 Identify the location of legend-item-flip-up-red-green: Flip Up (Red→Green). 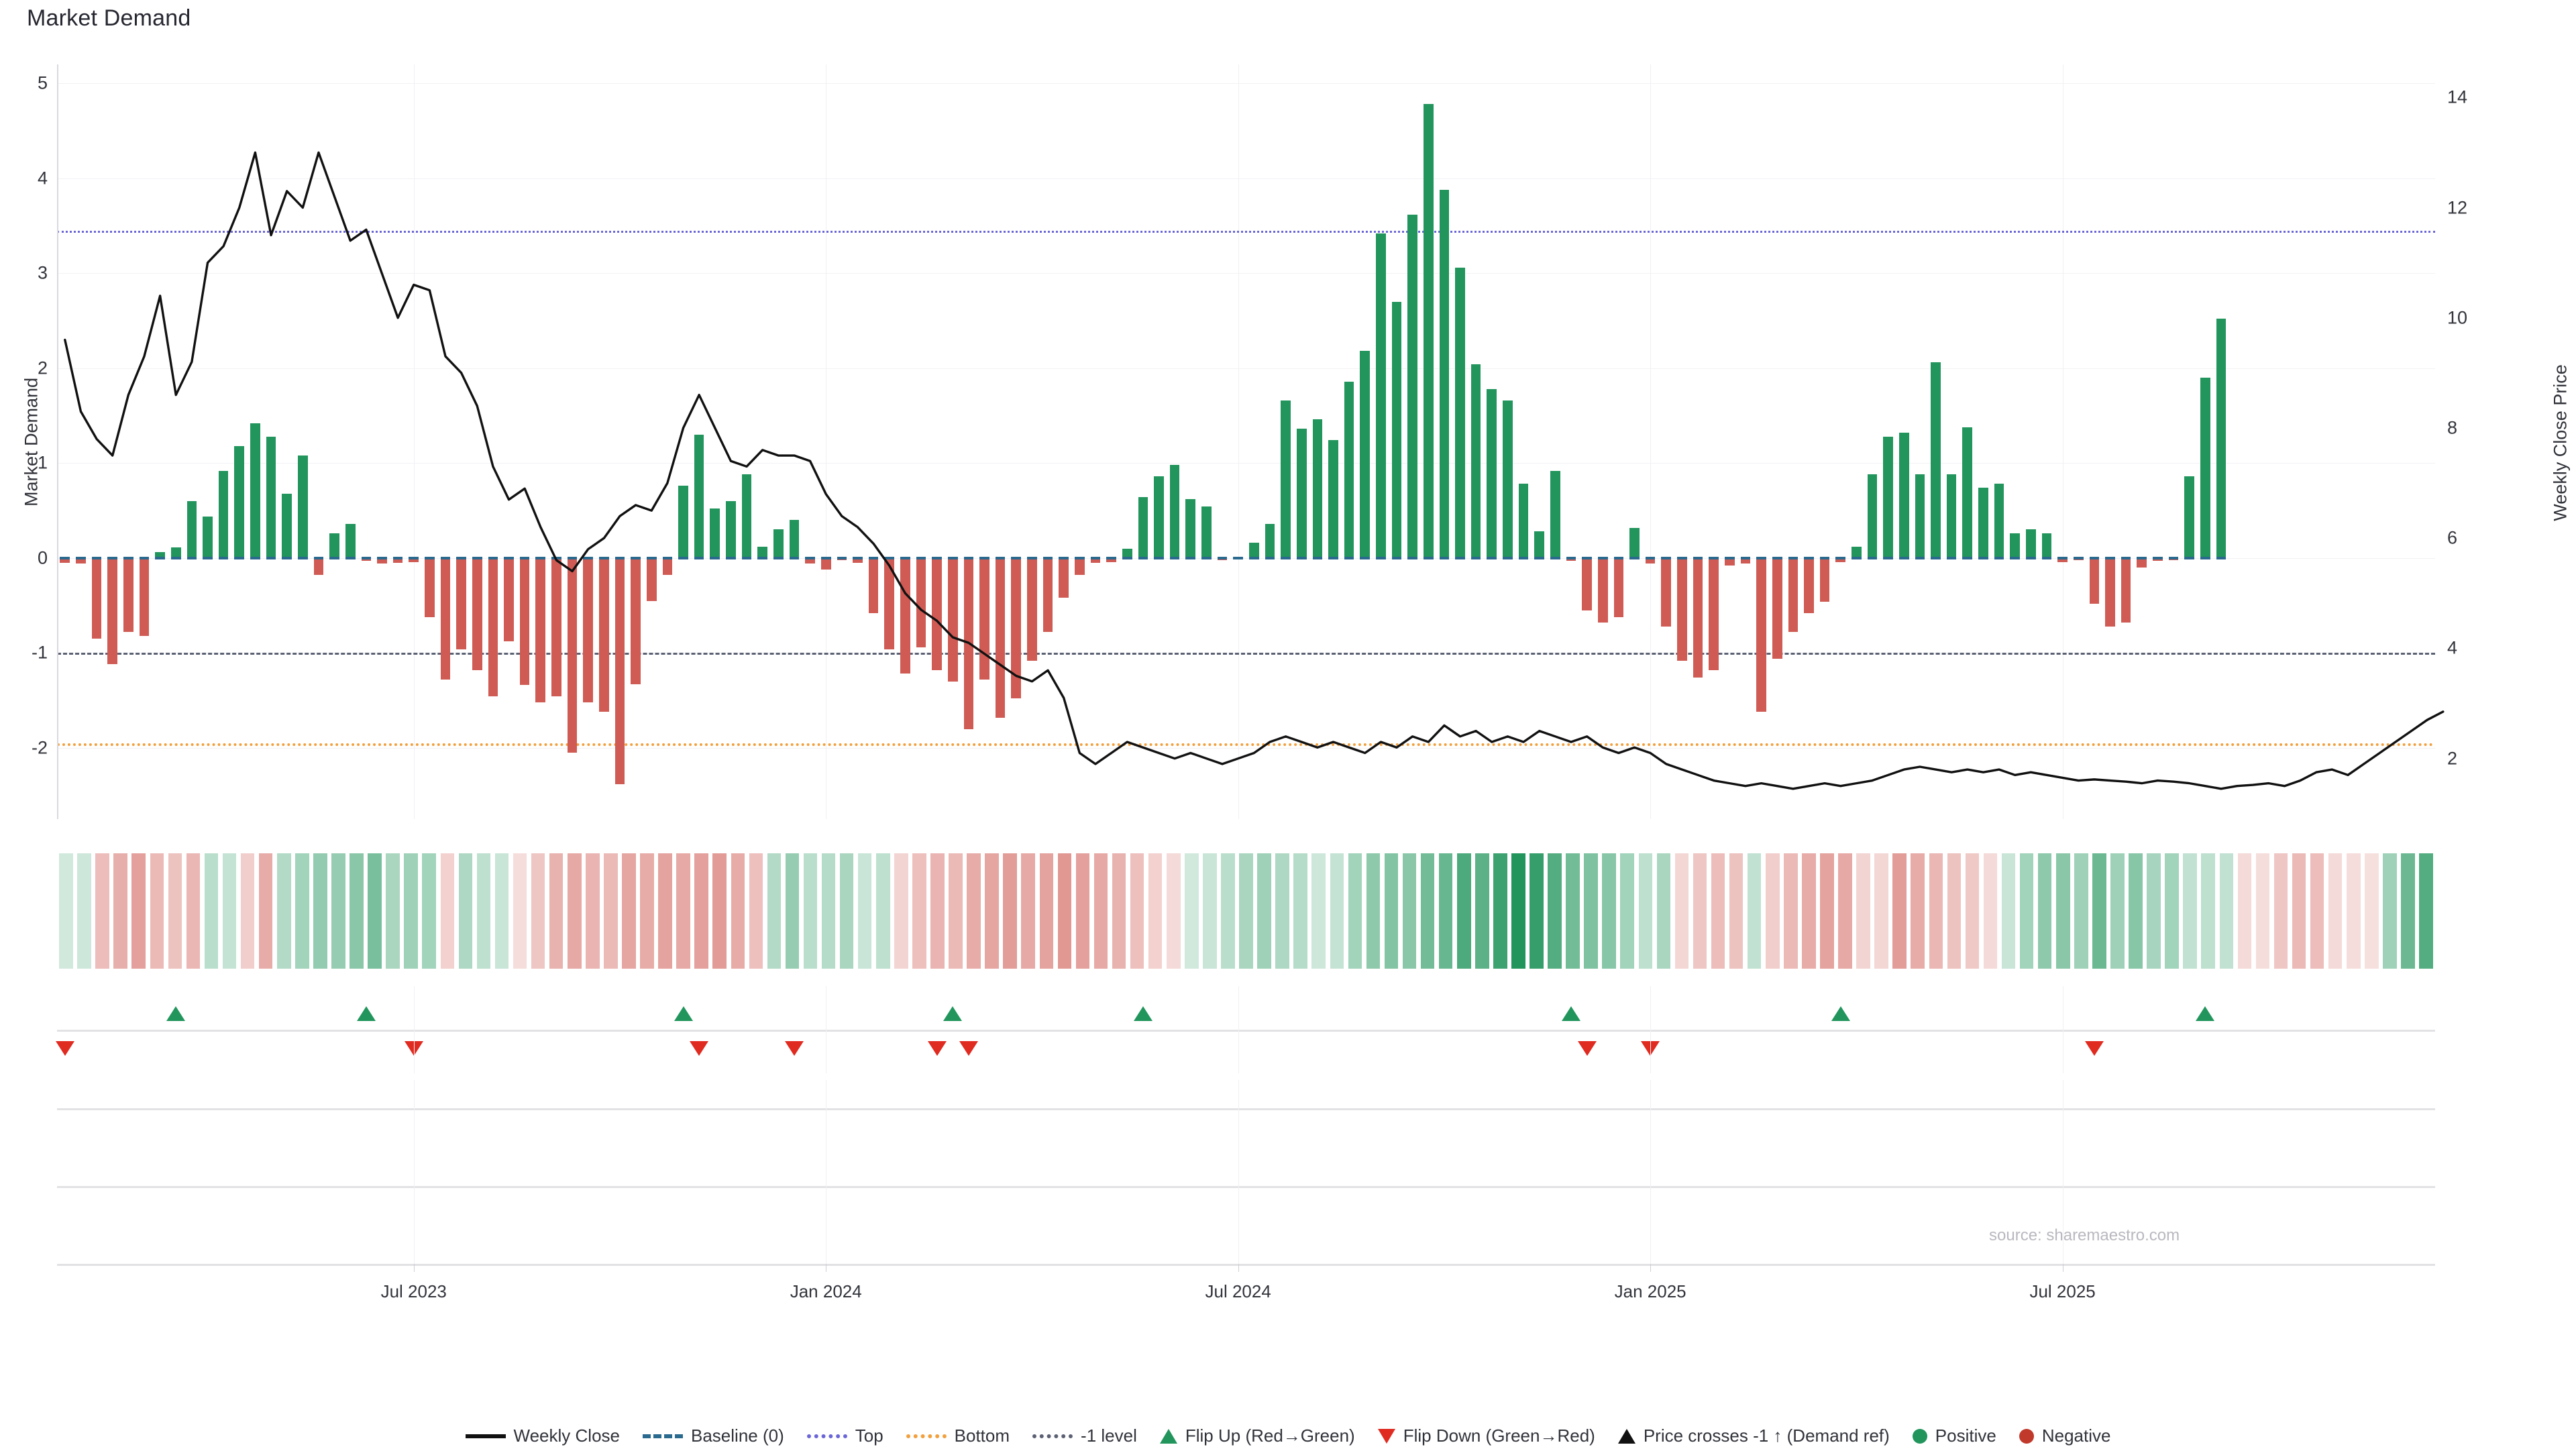
(1257, 1436).